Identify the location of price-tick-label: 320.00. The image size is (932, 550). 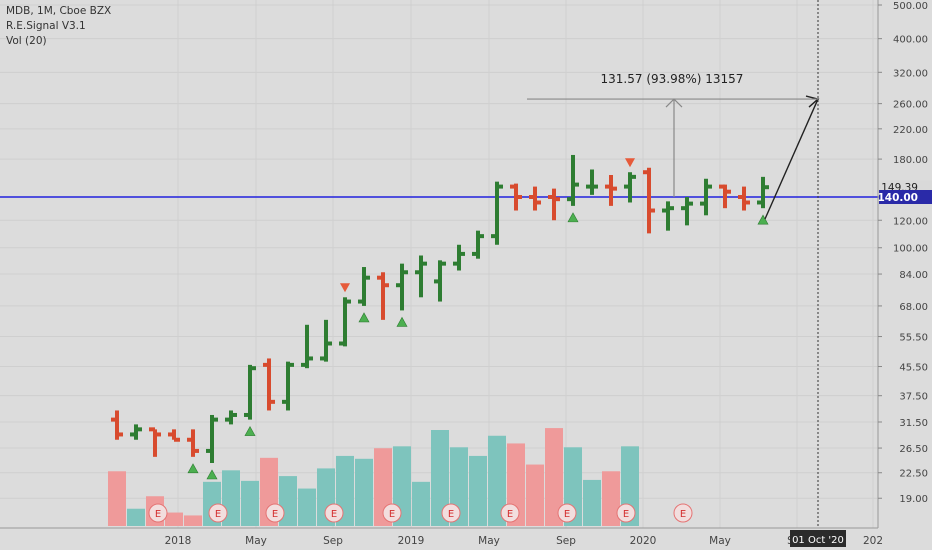
(910, 73).